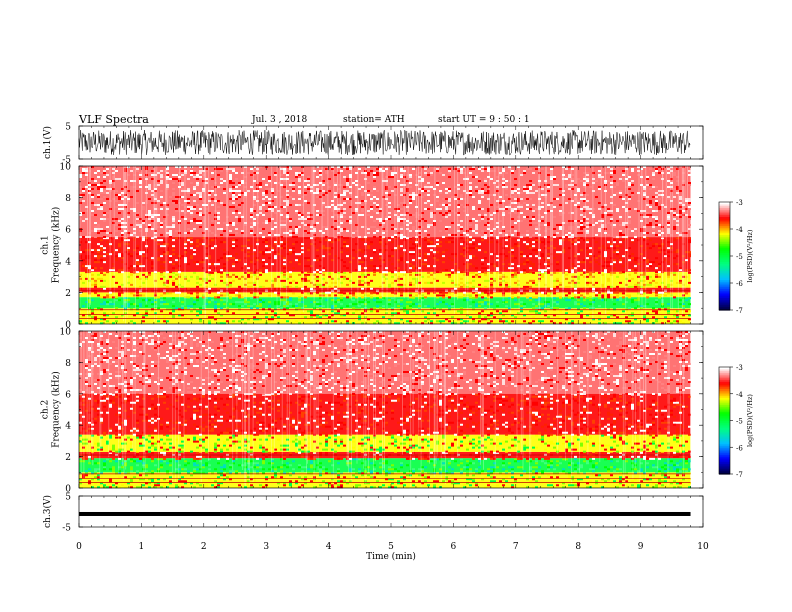 This screenshot has width=792, height=612. I want to click on x-tick-label: 3, so click(266, 547).